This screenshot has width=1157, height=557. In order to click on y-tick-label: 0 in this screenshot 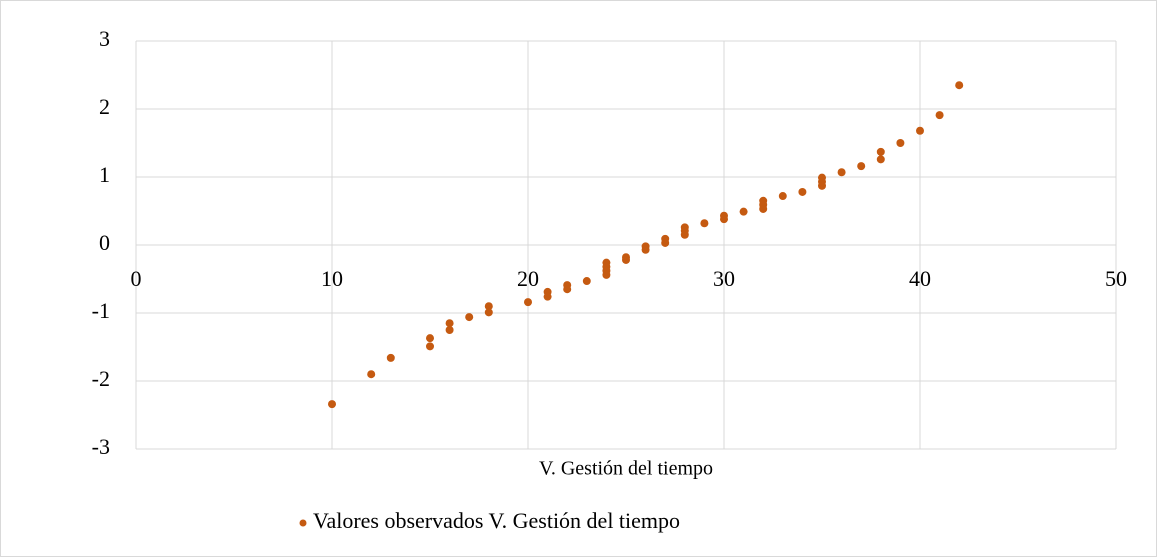, I will do `click(104, 242)`.